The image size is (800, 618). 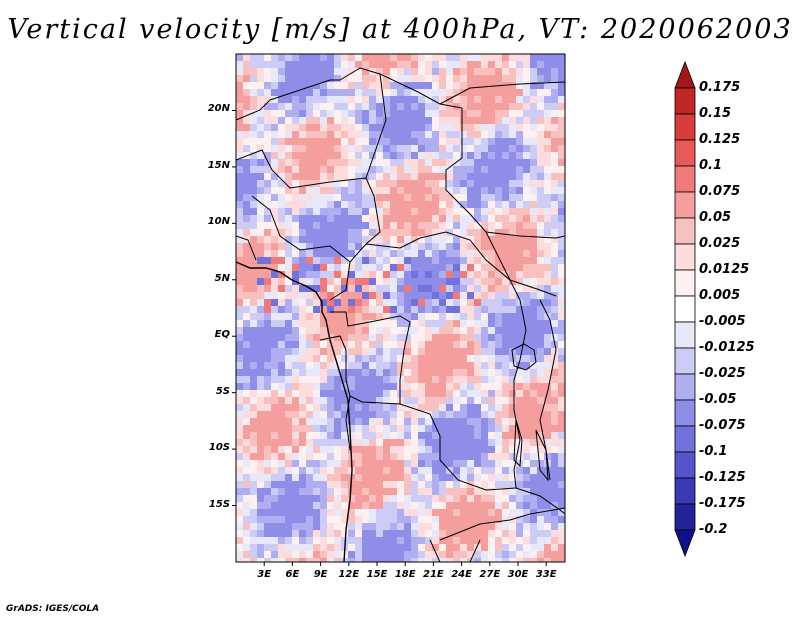 What do you see at coordinates (685, 413) in the screenshot?
I see `colorbar-segment` at bounding box center [685, 413].